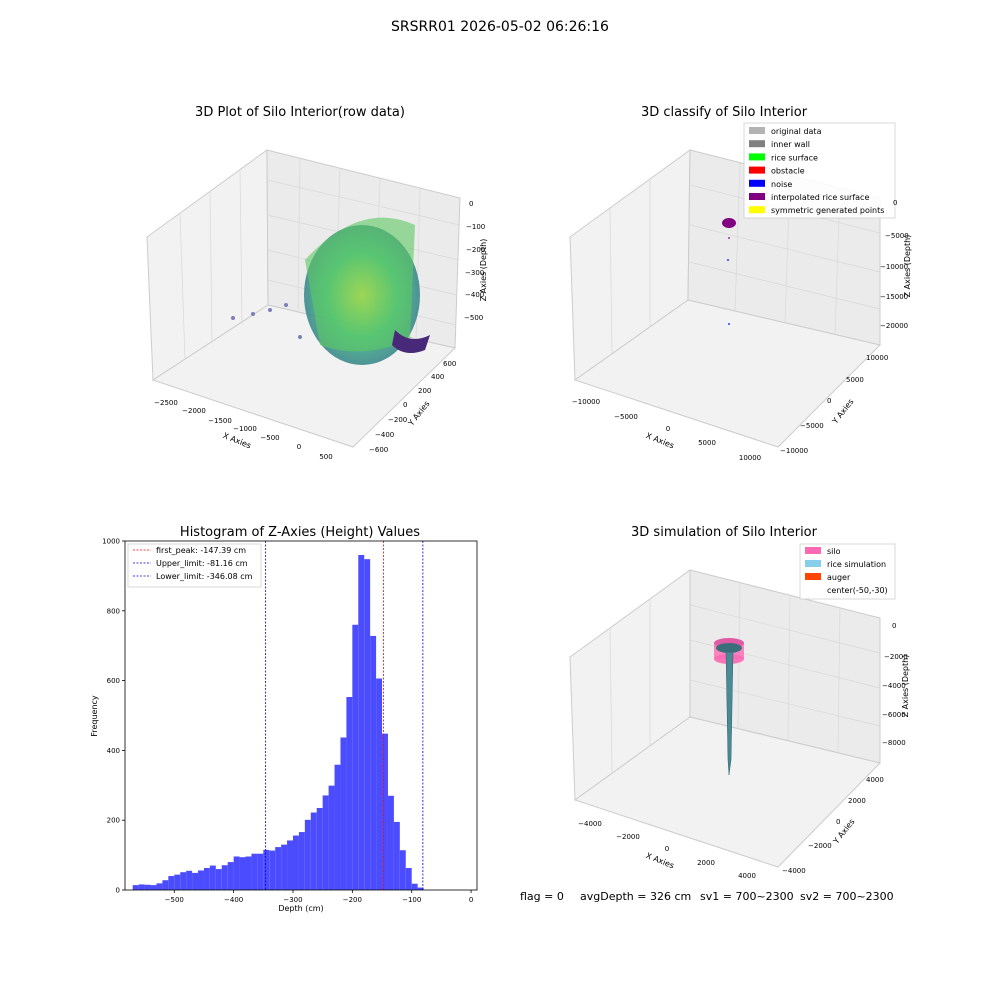 The image size is (1000, 1000). What do you see at coordinates (330, 291) in the screenshot?
I see `raw-3d-points` at bounding box center [330, 291].